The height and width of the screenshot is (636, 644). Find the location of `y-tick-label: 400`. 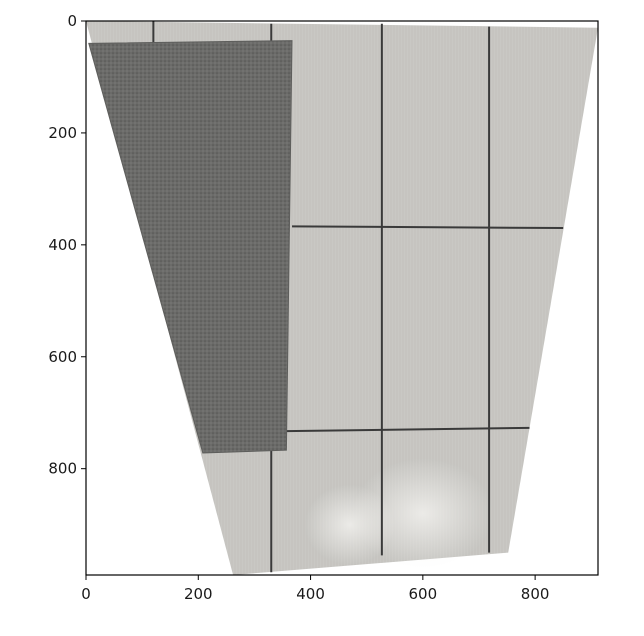

y-tick-label: 400 is located at coordinates (62, 245).